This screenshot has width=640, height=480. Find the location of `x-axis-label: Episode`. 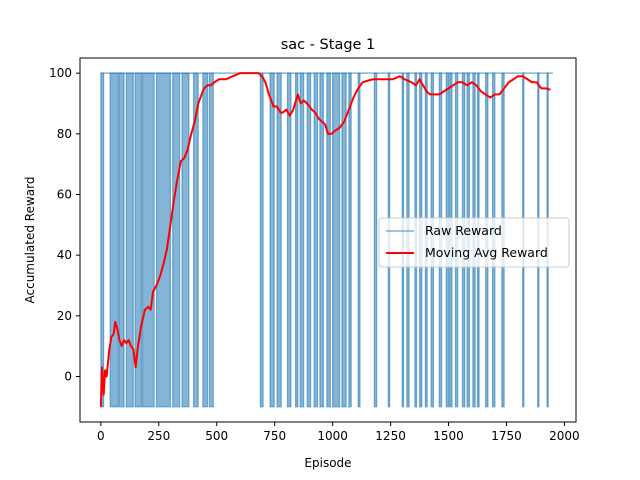

x-axis-label: Episode is located at coordinates (327, 463).